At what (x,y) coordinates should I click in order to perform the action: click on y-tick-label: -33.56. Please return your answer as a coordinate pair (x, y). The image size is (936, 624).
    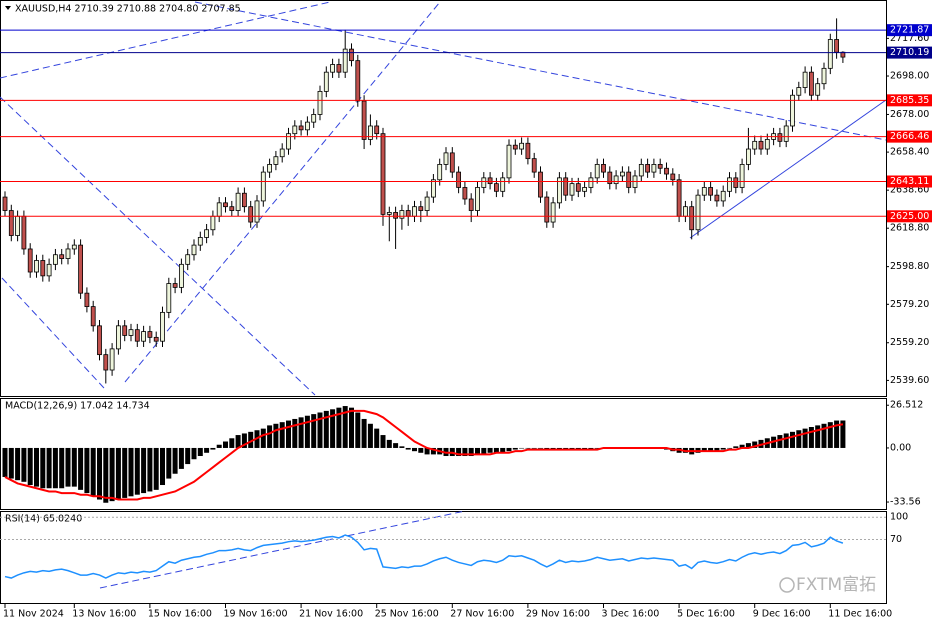
    Looking at the image, I should click on (905, 502).